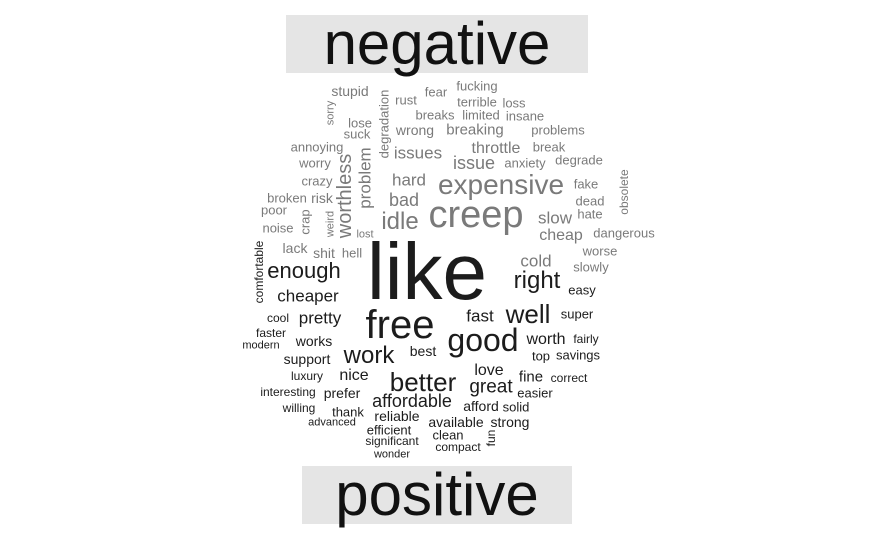 The width and height of the screenshot is (875, 541). I want to click on word-positive: works, so click(314, 341).